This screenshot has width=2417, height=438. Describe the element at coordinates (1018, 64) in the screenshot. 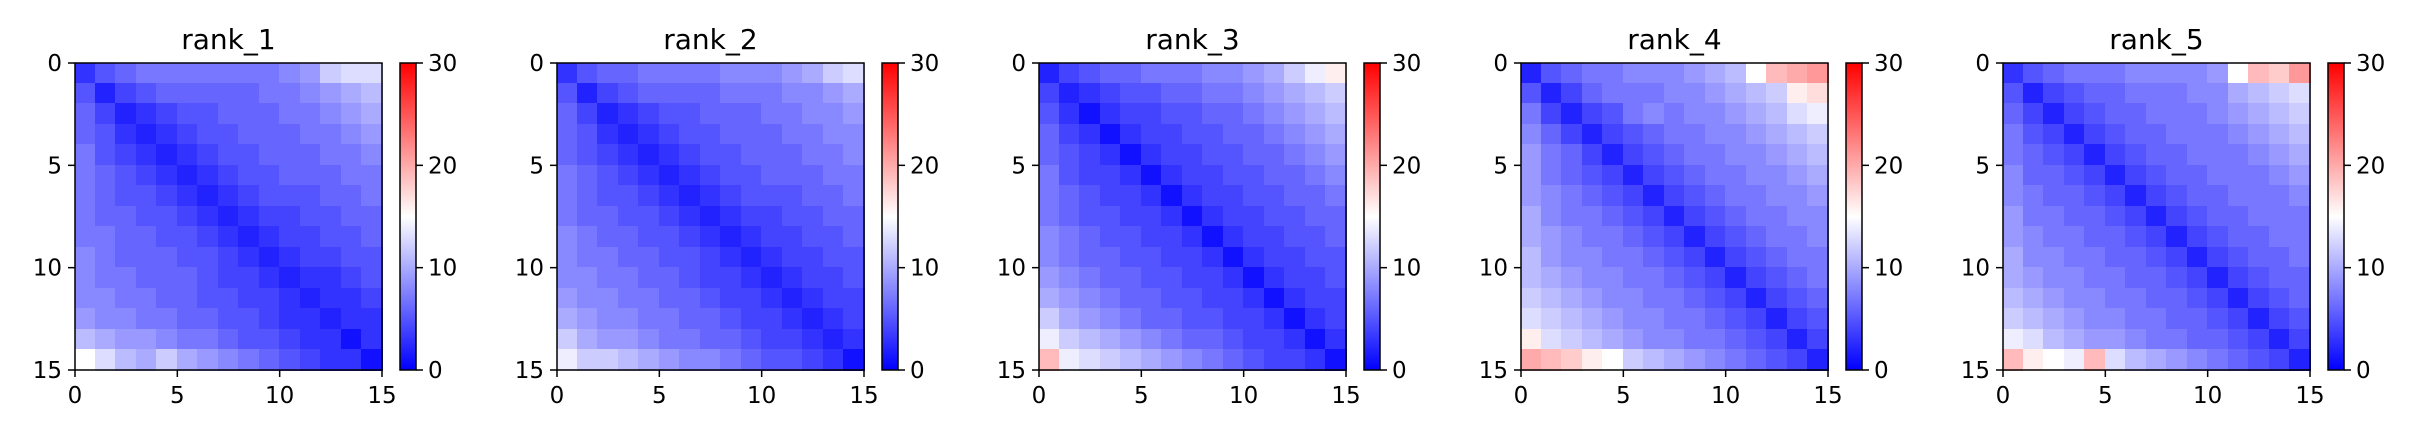

I see `y-tick-label: 0` at that location.